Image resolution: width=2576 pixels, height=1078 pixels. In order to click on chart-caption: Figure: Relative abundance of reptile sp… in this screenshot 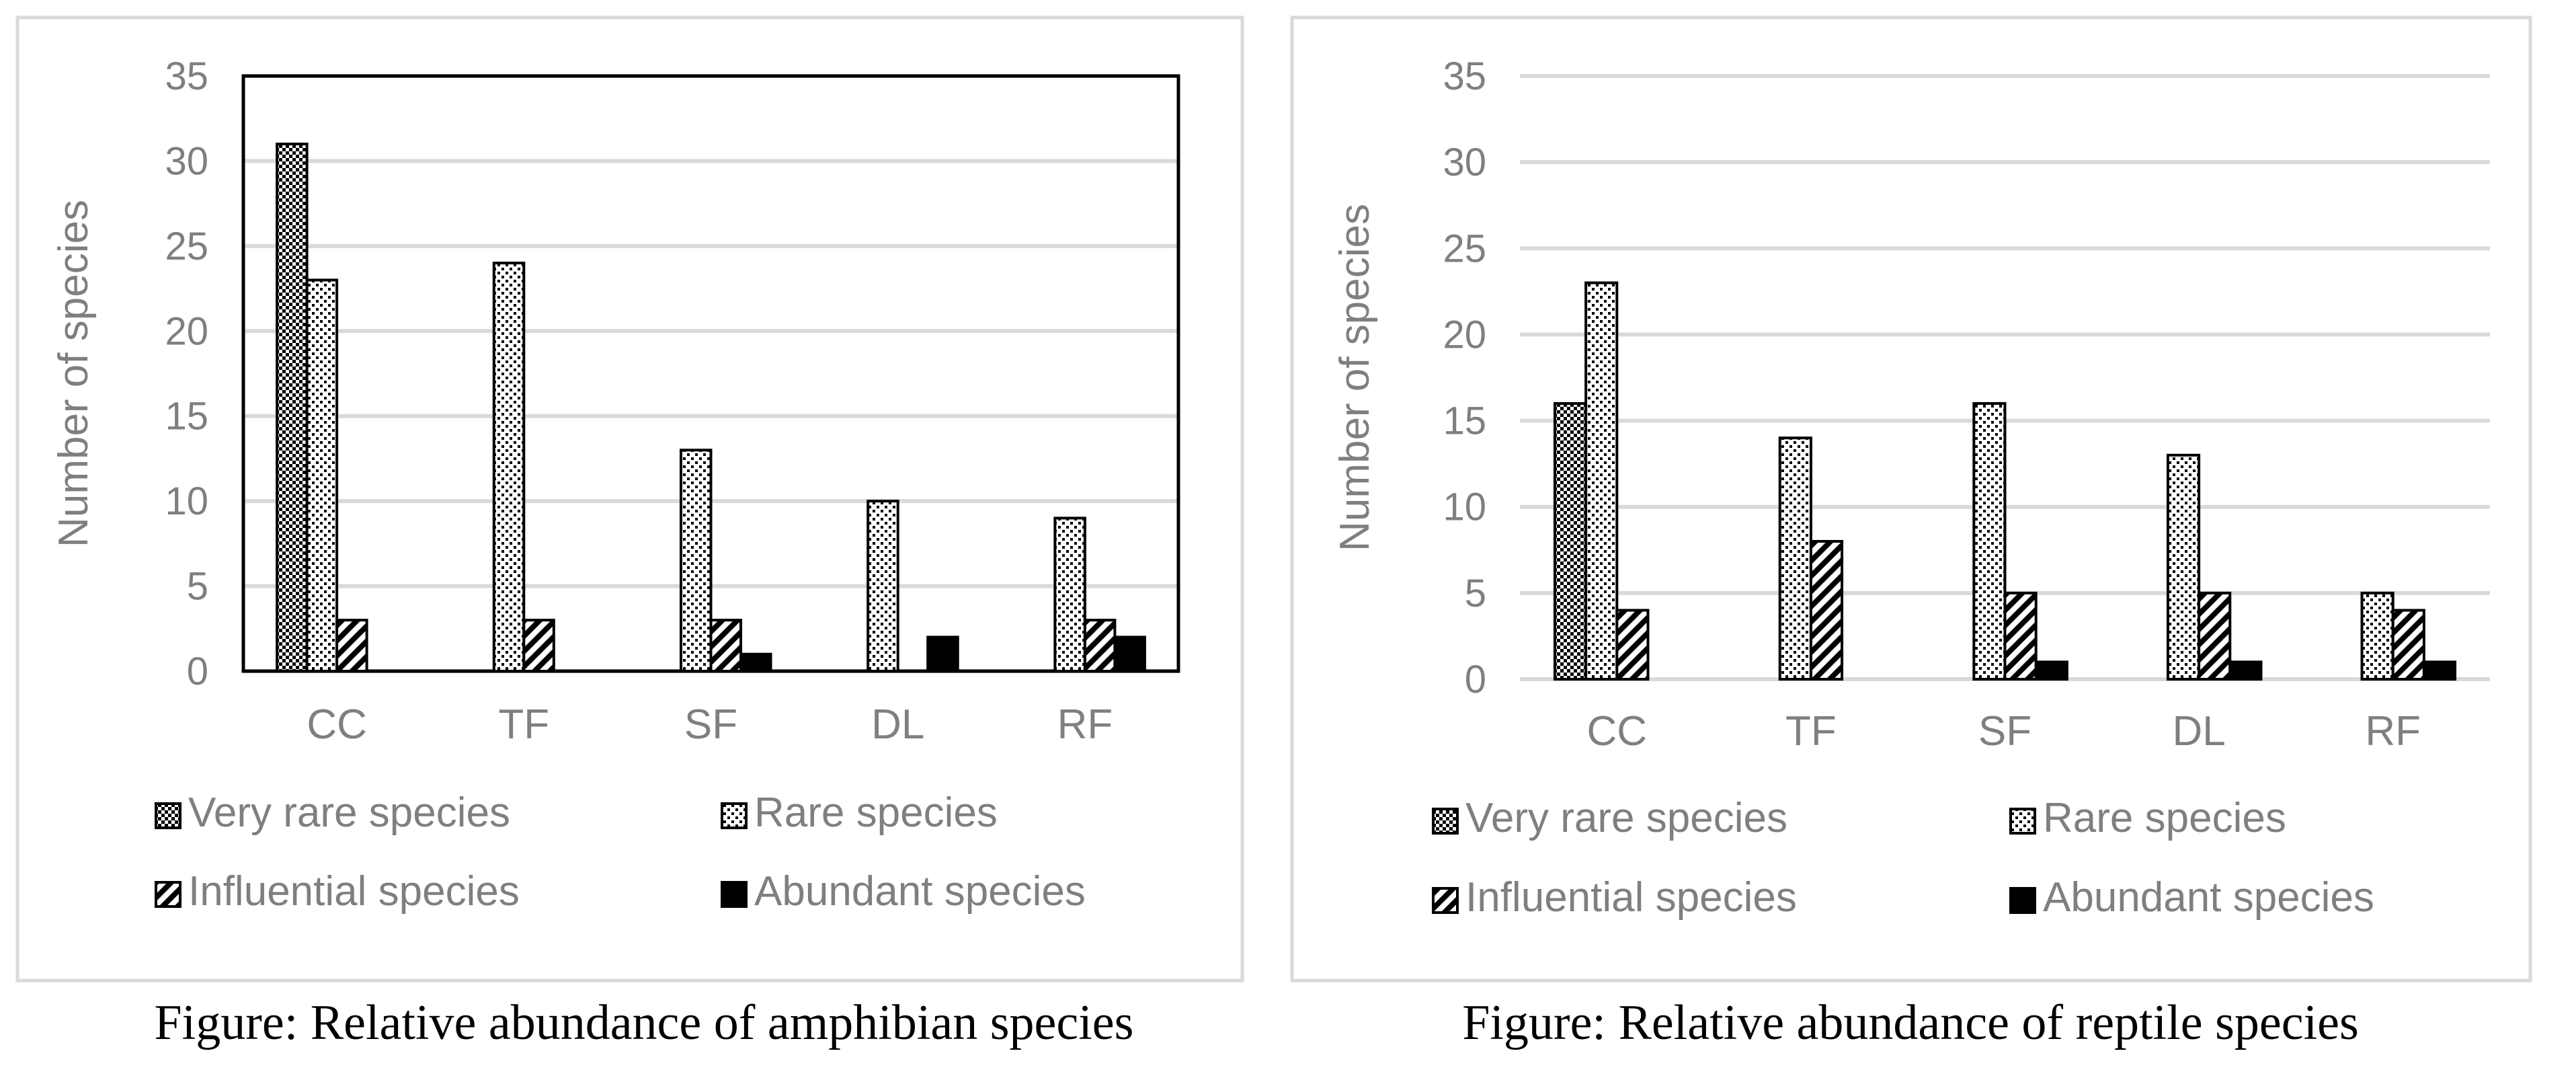, I will do `click(1910, 1023)`.